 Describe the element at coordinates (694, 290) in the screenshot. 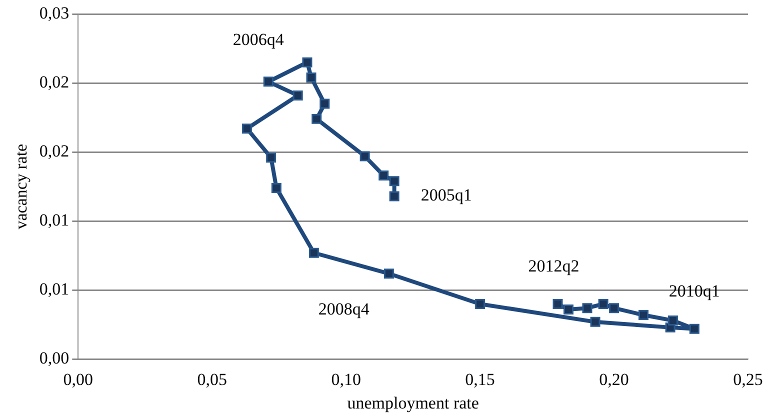

I see `annotation: 2010q1` at that location.